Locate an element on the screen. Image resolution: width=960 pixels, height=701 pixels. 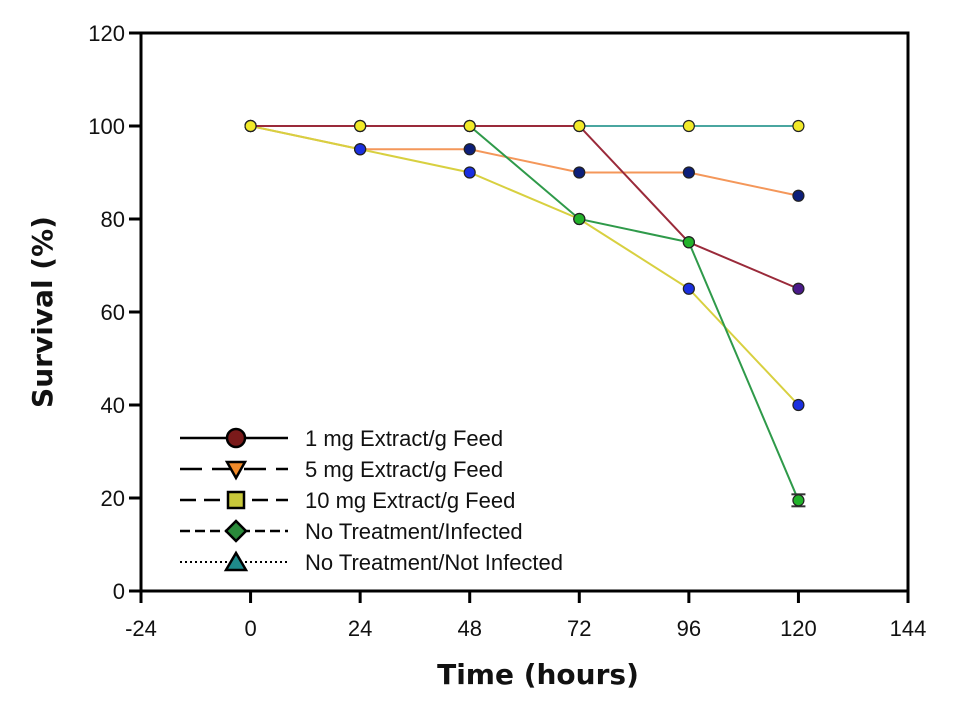
y-tick-label: 40 is located at coordinates (113, 405).